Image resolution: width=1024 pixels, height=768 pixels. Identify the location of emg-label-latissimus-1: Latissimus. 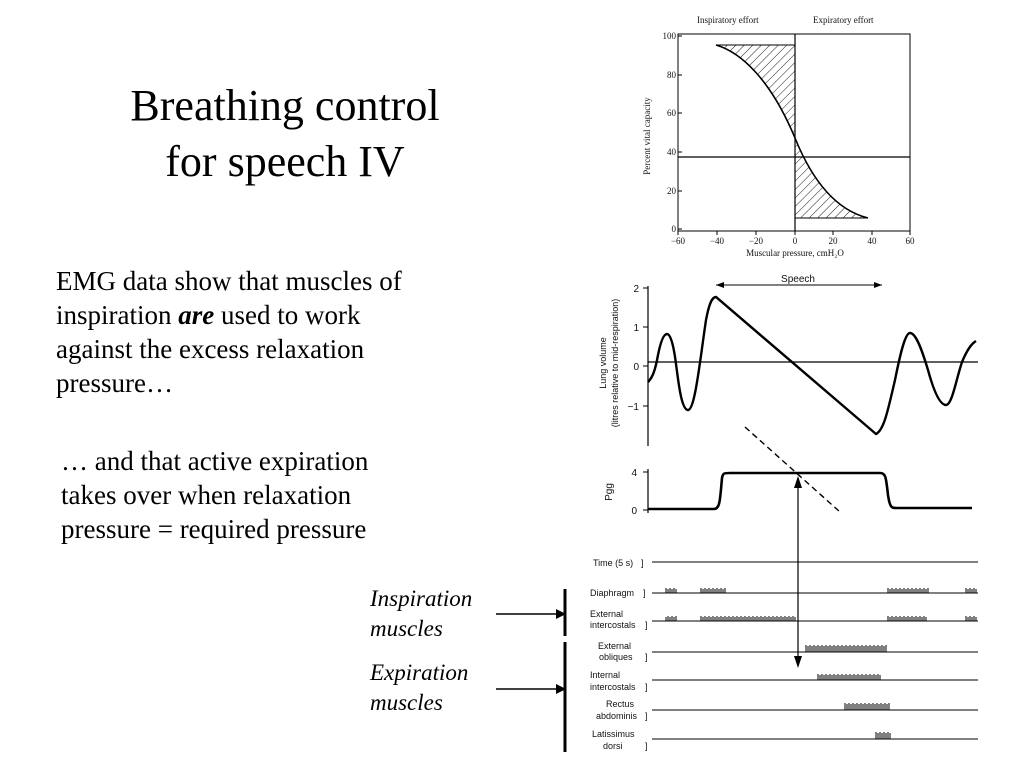
(613, 734).